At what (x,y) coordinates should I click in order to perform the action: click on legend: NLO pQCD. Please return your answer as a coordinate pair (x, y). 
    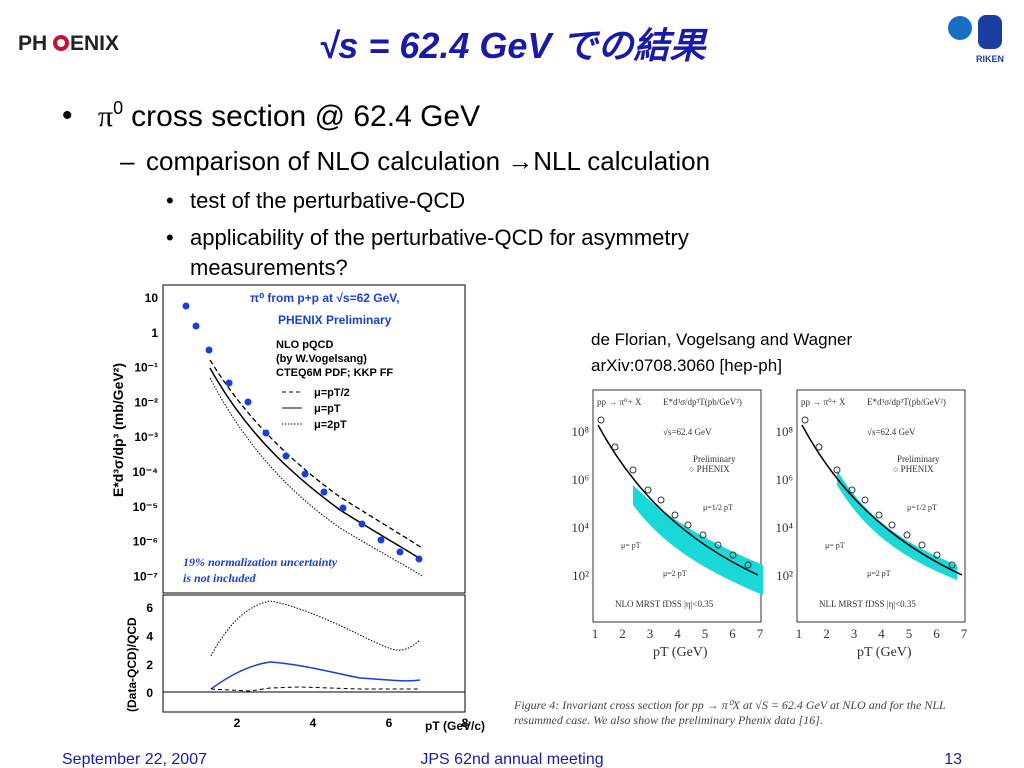
    Looking at the image, I should click on (304, 345).